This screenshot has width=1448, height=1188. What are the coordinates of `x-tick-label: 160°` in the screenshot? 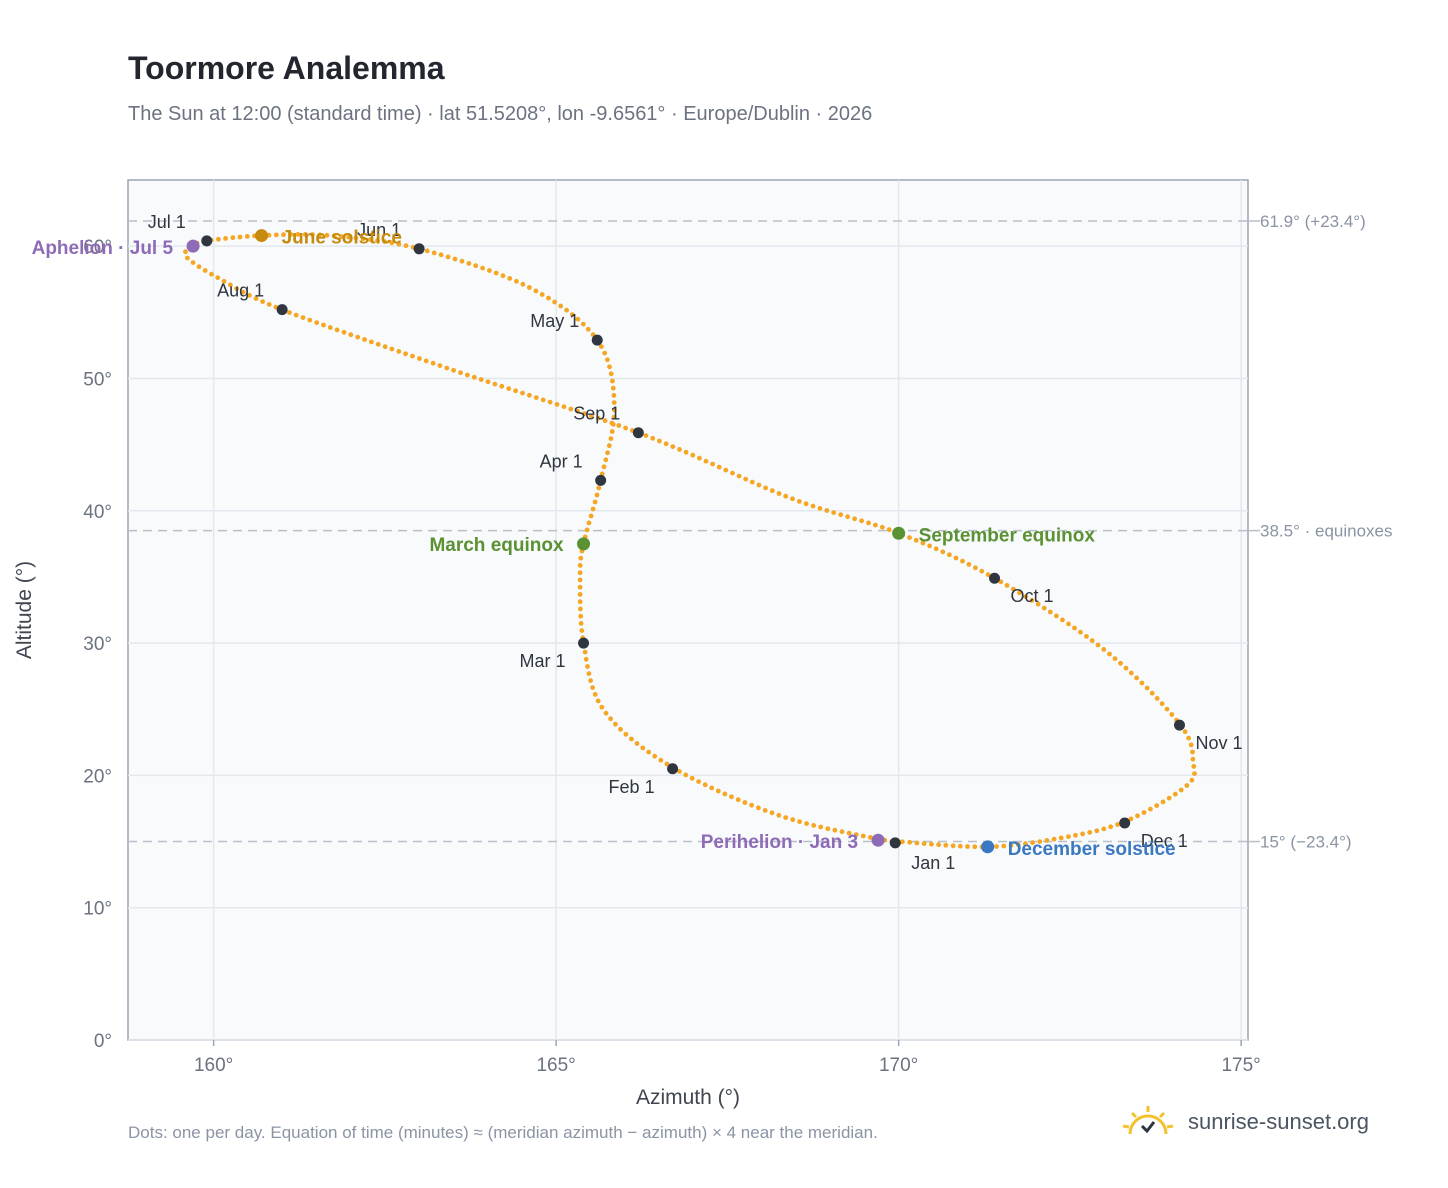 It's located at (213, 1065).